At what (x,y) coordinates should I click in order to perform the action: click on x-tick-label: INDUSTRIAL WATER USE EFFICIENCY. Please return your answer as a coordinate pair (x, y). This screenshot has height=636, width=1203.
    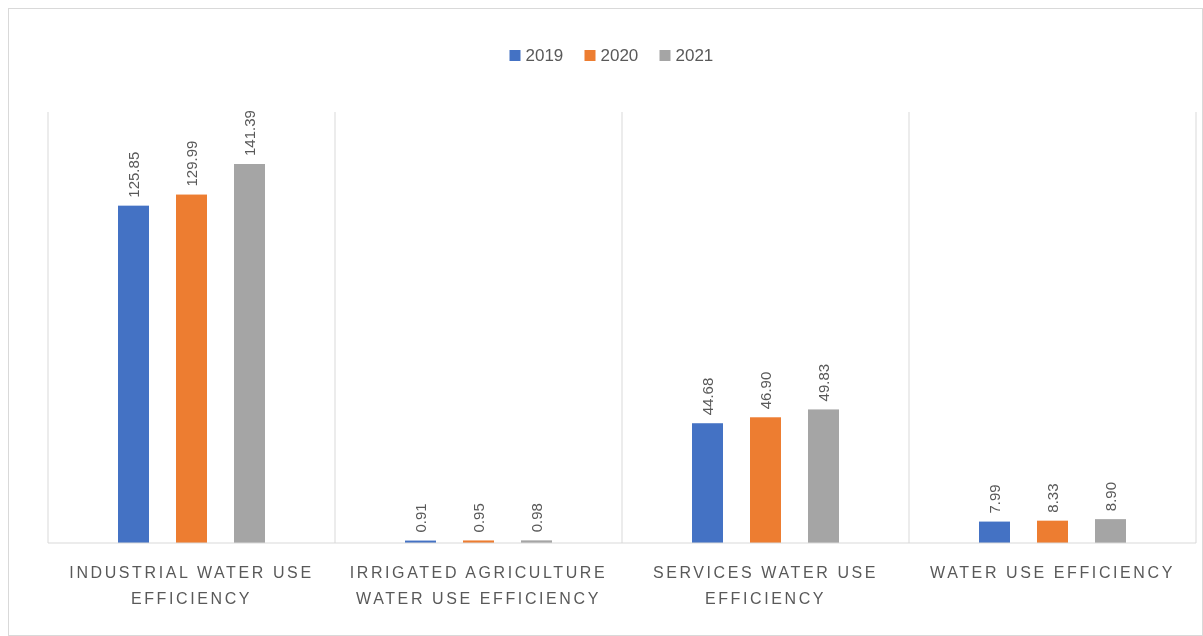
    Looking at the image, I should click on (191, 585).